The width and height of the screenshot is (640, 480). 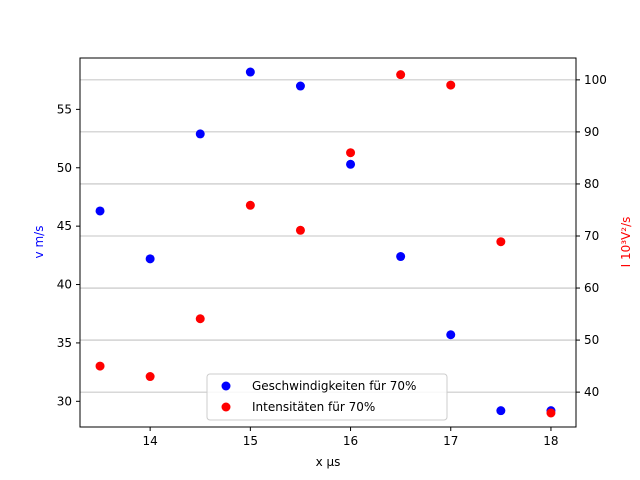 I want to click on left-y-tick-label: 35, so click(x=64, y=343).